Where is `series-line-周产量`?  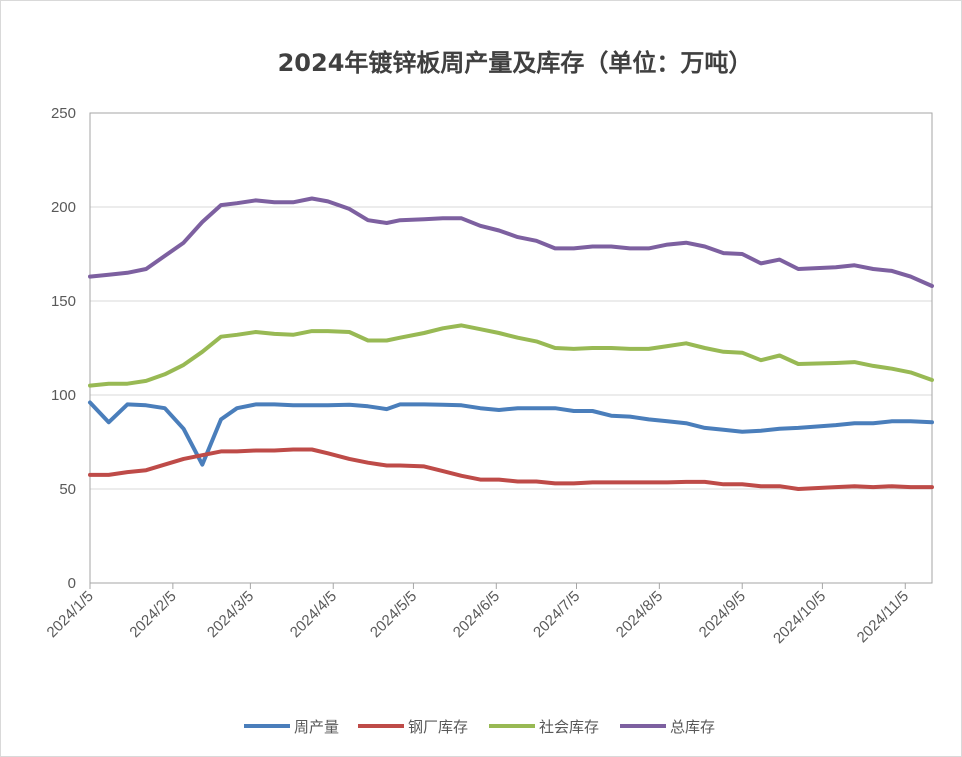 series-line-周产量 is located at coordinates (511, 433).